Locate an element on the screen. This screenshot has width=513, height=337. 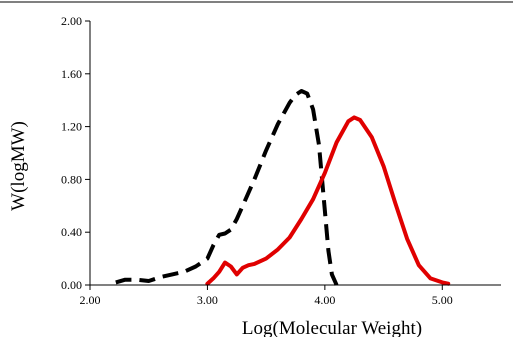
y-tick-label: 0.00 is located at coordinates (71, 285).